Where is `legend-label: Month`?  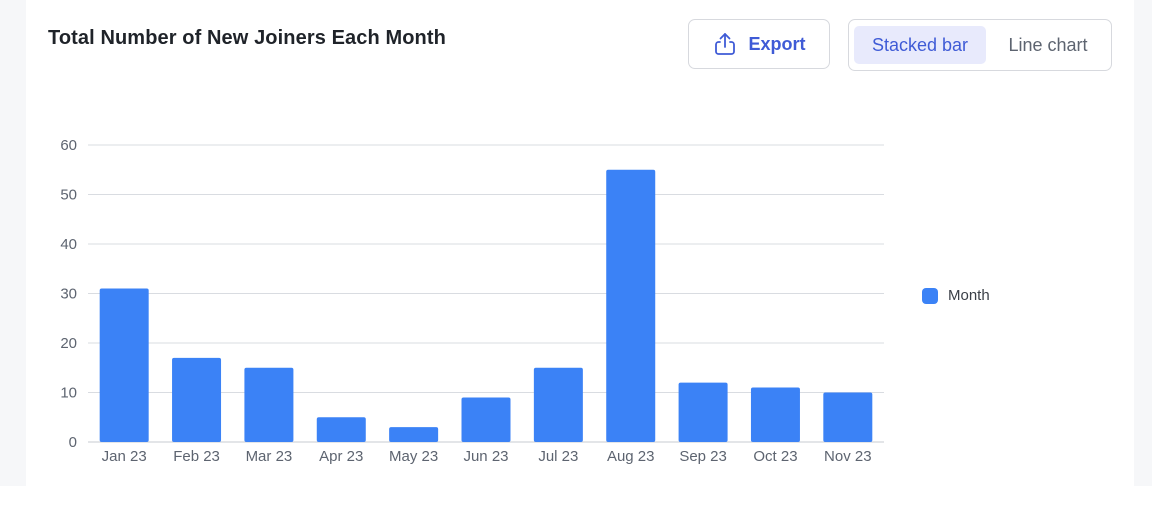
legend-label: Month is located at coordinates (969, 295).